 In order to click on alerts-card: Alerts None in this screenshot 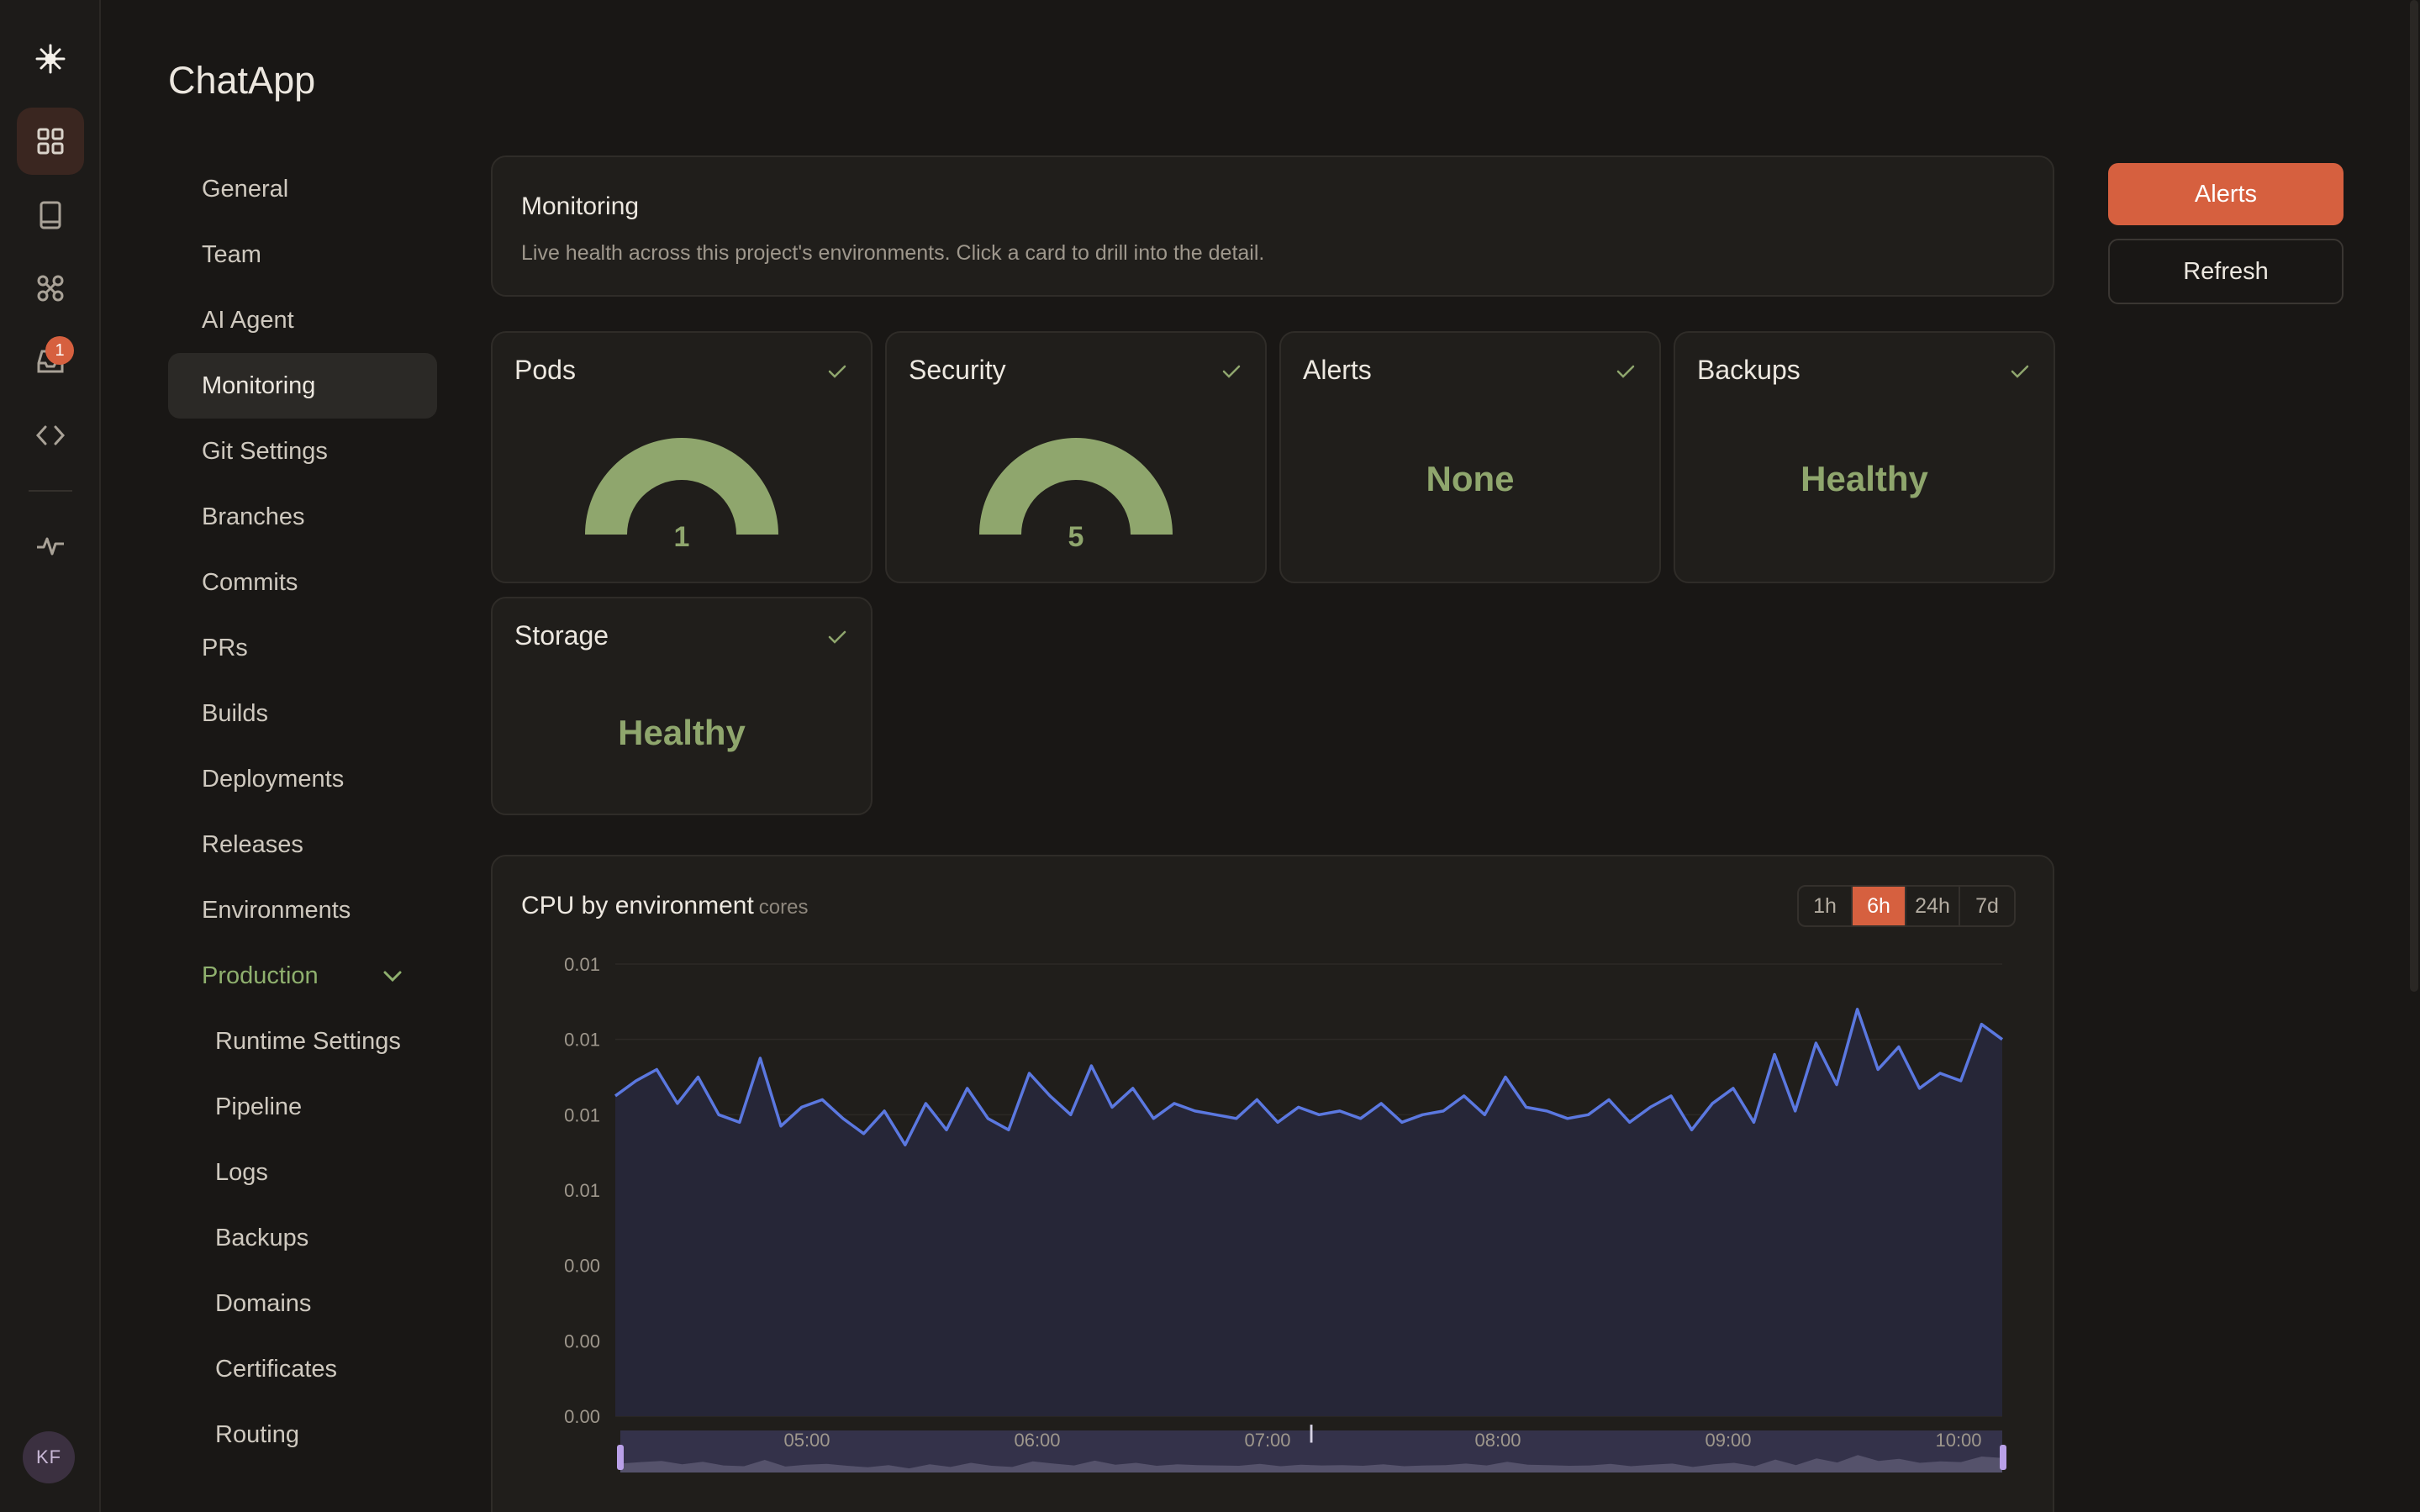, I will do `click(1470, 457)`.